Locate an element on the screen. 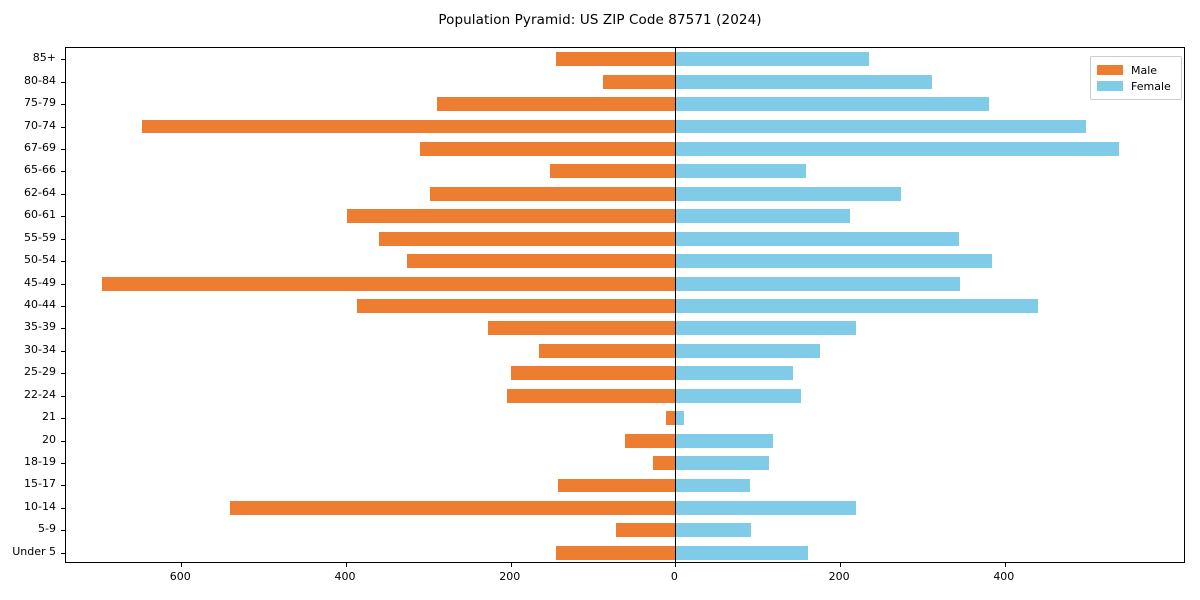 The image size is (1200, 600). chart-legend: Male Female is located at coordinates (1136, 78).